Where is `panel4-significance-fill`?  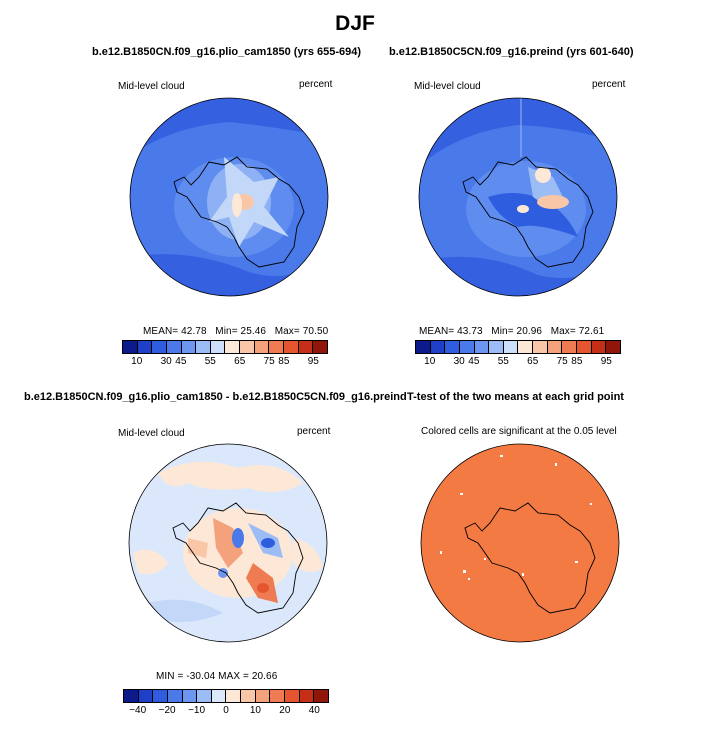
panel4-significance-fill is located at coordinates (520, 543).